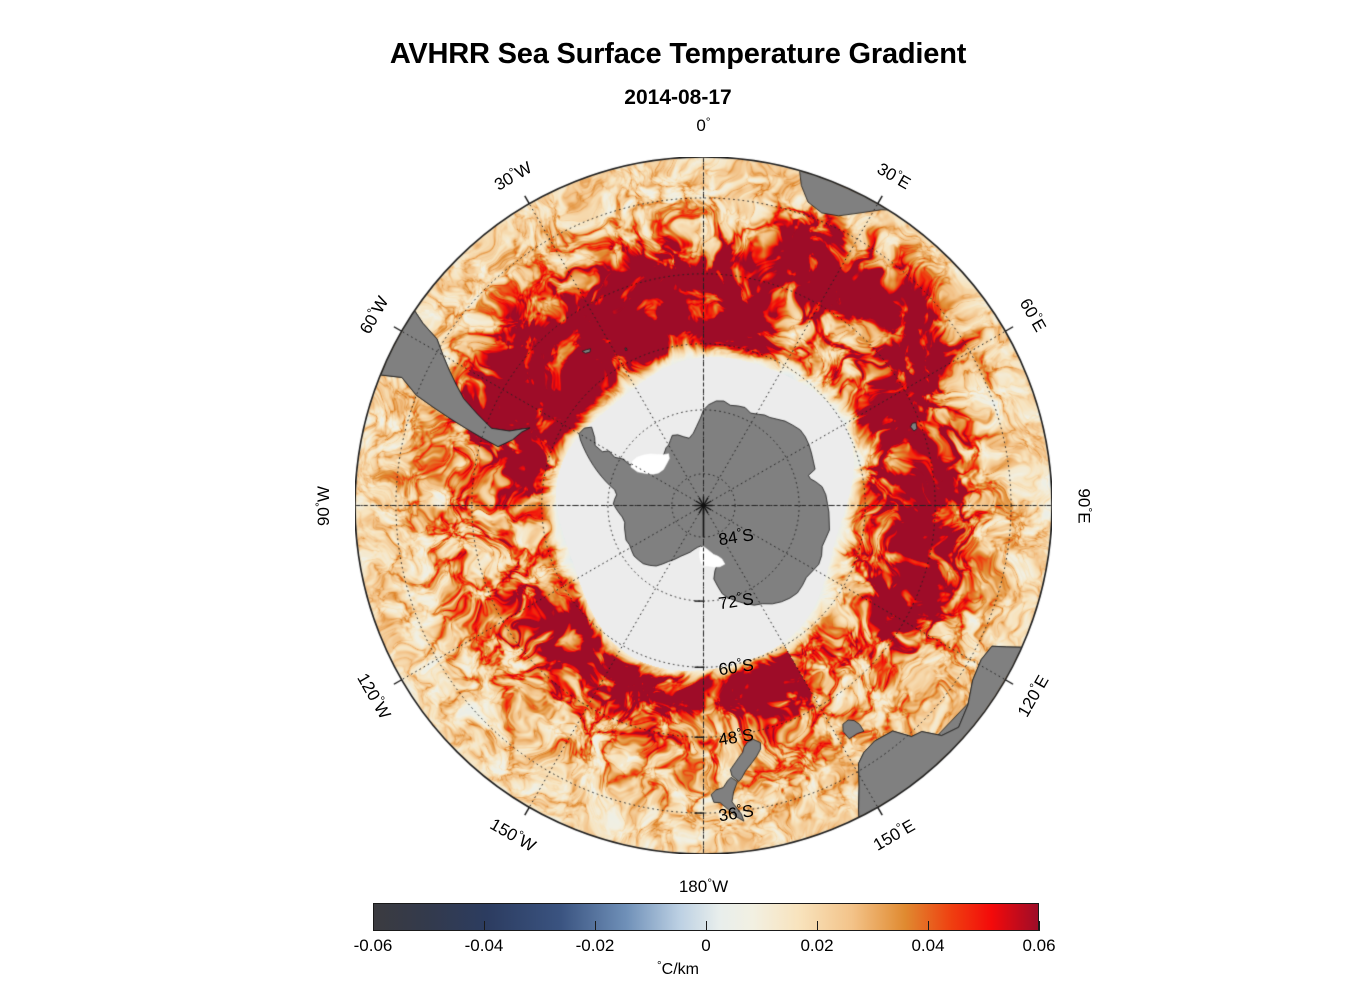 This screenshot has width=1356, height=1000. I want to click on colorbar-unit-text: °C/km, so click(678, 969).